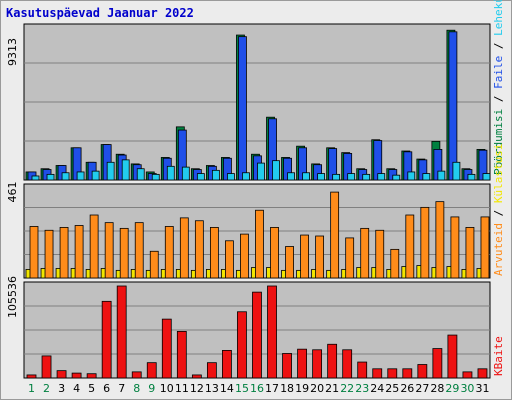  Describe the element at coordinates (242, 388) in the screenshot. I see `day-label-15: 15` at that location.